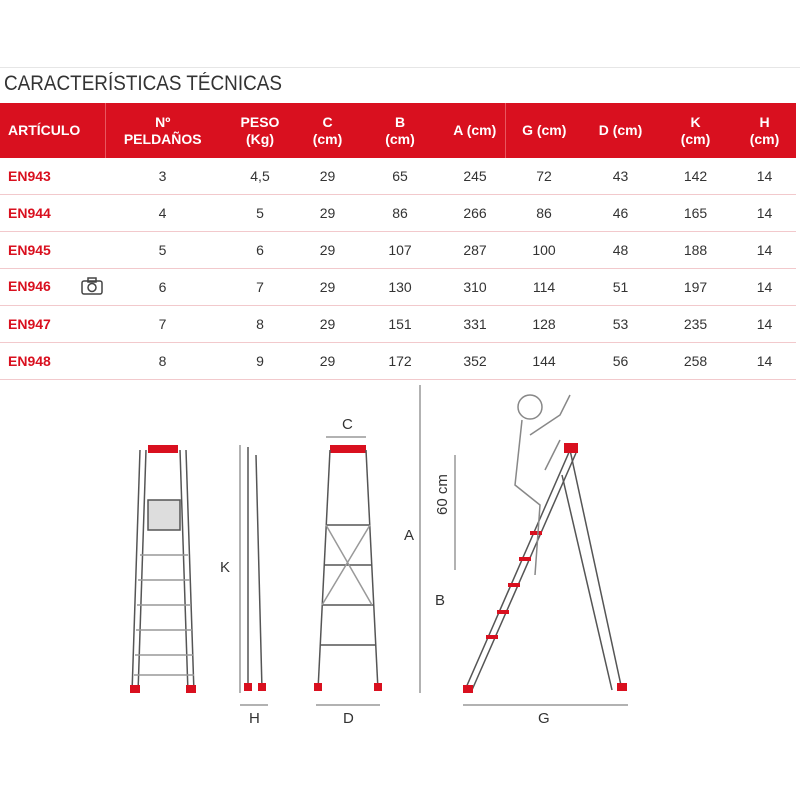 Image resolution: width=800 pixels, height=800 pixels. Describe the element at coordinates (620, 130) in the screenshot. I see `column-header: D (cm)` at that location.